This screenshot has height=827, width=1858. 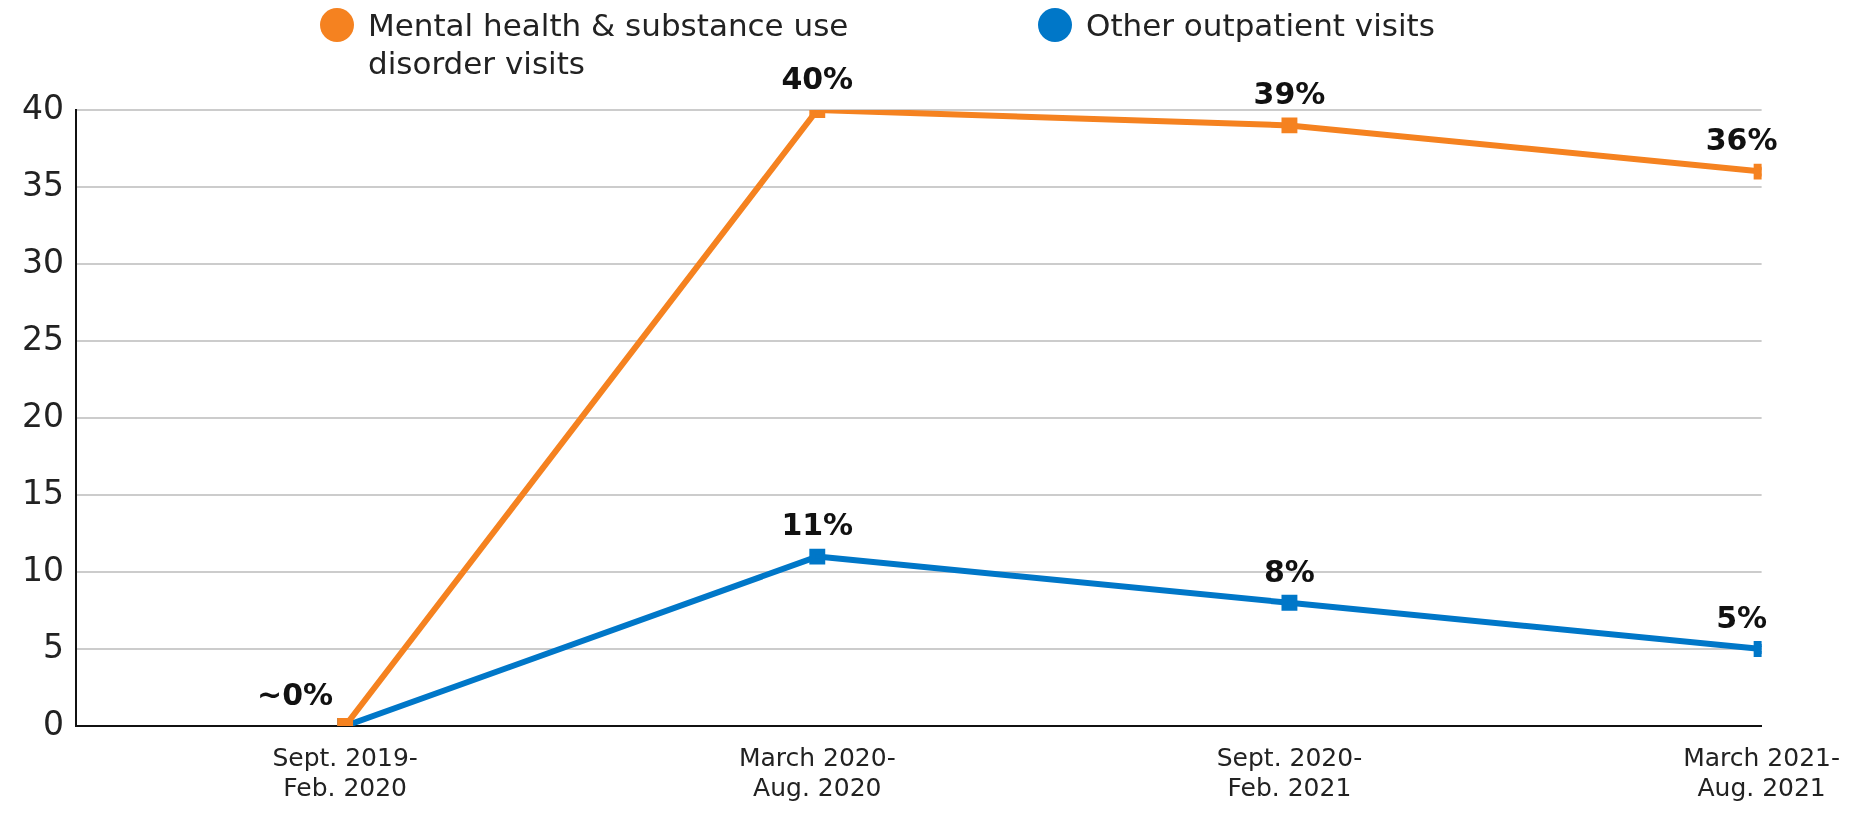 I want to click on data-label: 39%, so click(x=1289, y=94).